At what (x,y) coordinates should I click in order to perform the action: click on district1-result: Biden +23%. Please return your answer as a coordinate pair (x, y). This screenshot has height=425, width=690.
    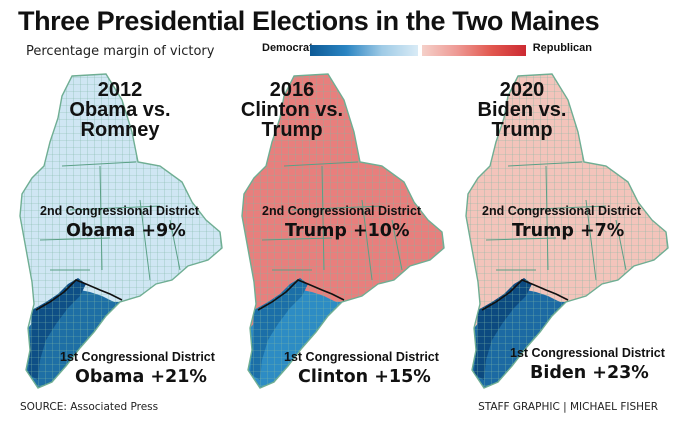
    Looking at the image, I should click on (589, 373).